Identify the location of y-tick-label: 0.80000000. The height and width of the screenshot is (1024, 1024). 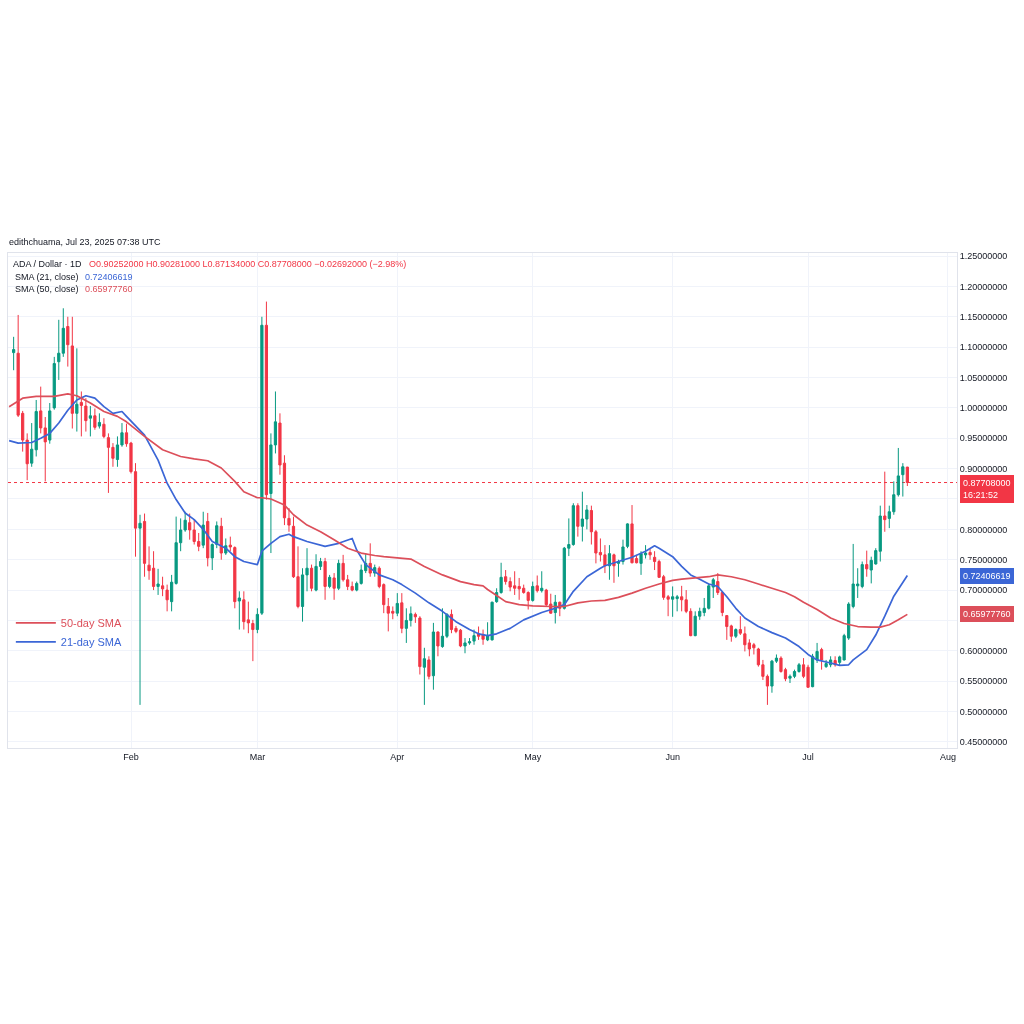
(983, 529).